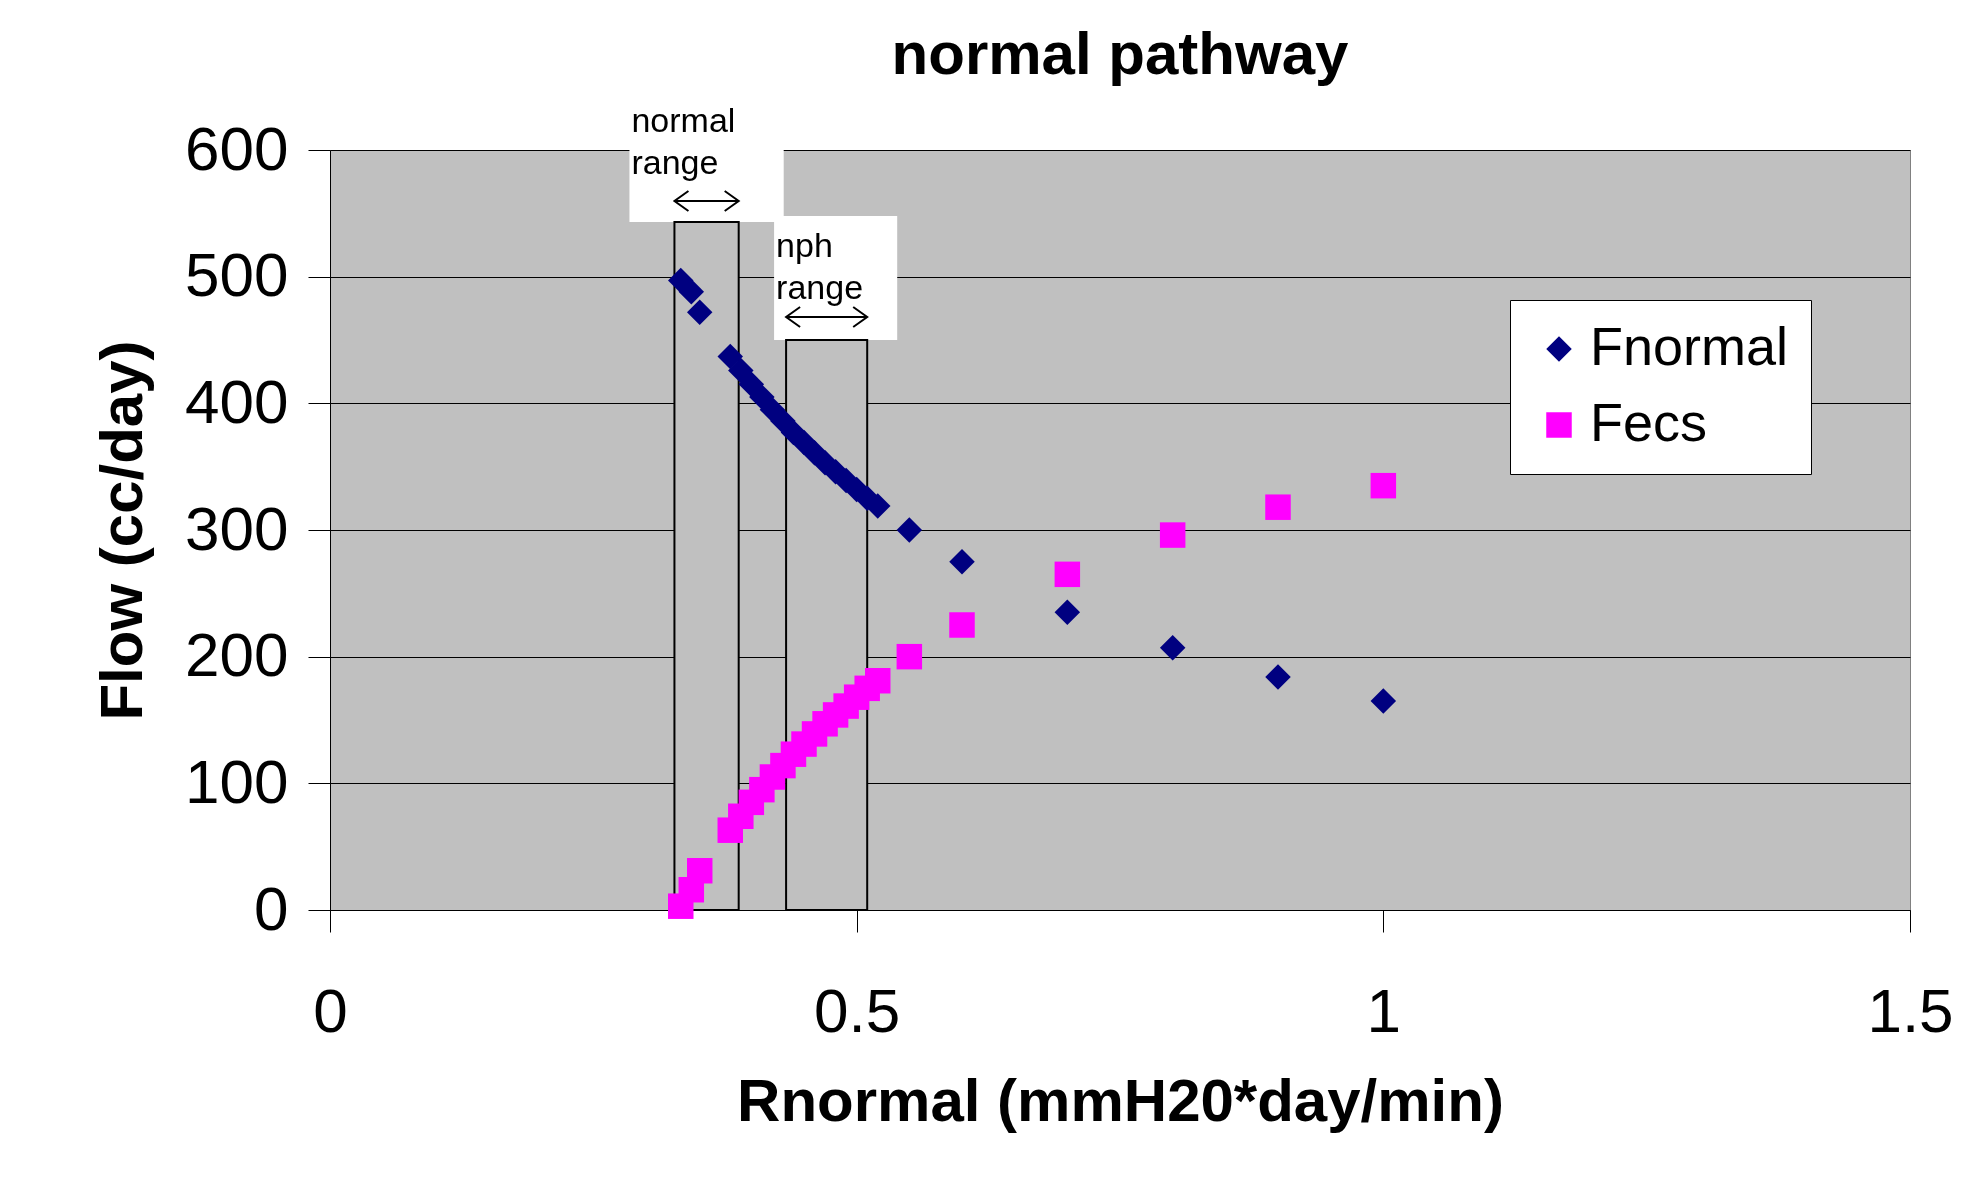 The image size is (1982, 1177). What do you see at coordinates (1120, 1100) in the screenshot?
I see `x-axis-title: Rnormal (mmH20*day/min)` at bounding box center [1120, 1100].